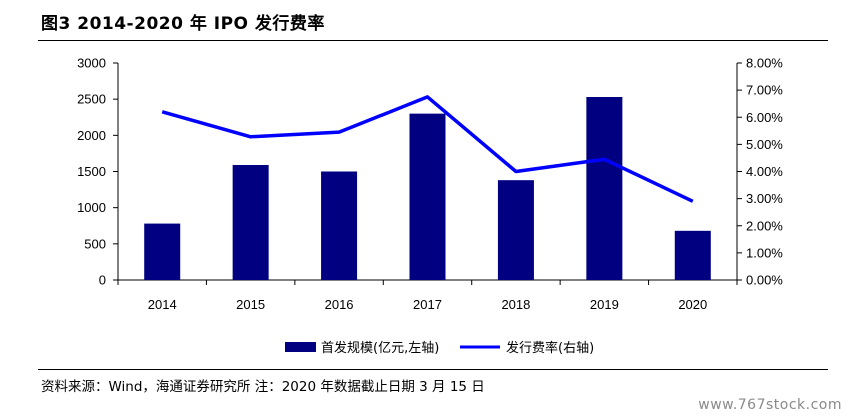  I want to click on right-tick-label: 8.00%, so click(764, 63).